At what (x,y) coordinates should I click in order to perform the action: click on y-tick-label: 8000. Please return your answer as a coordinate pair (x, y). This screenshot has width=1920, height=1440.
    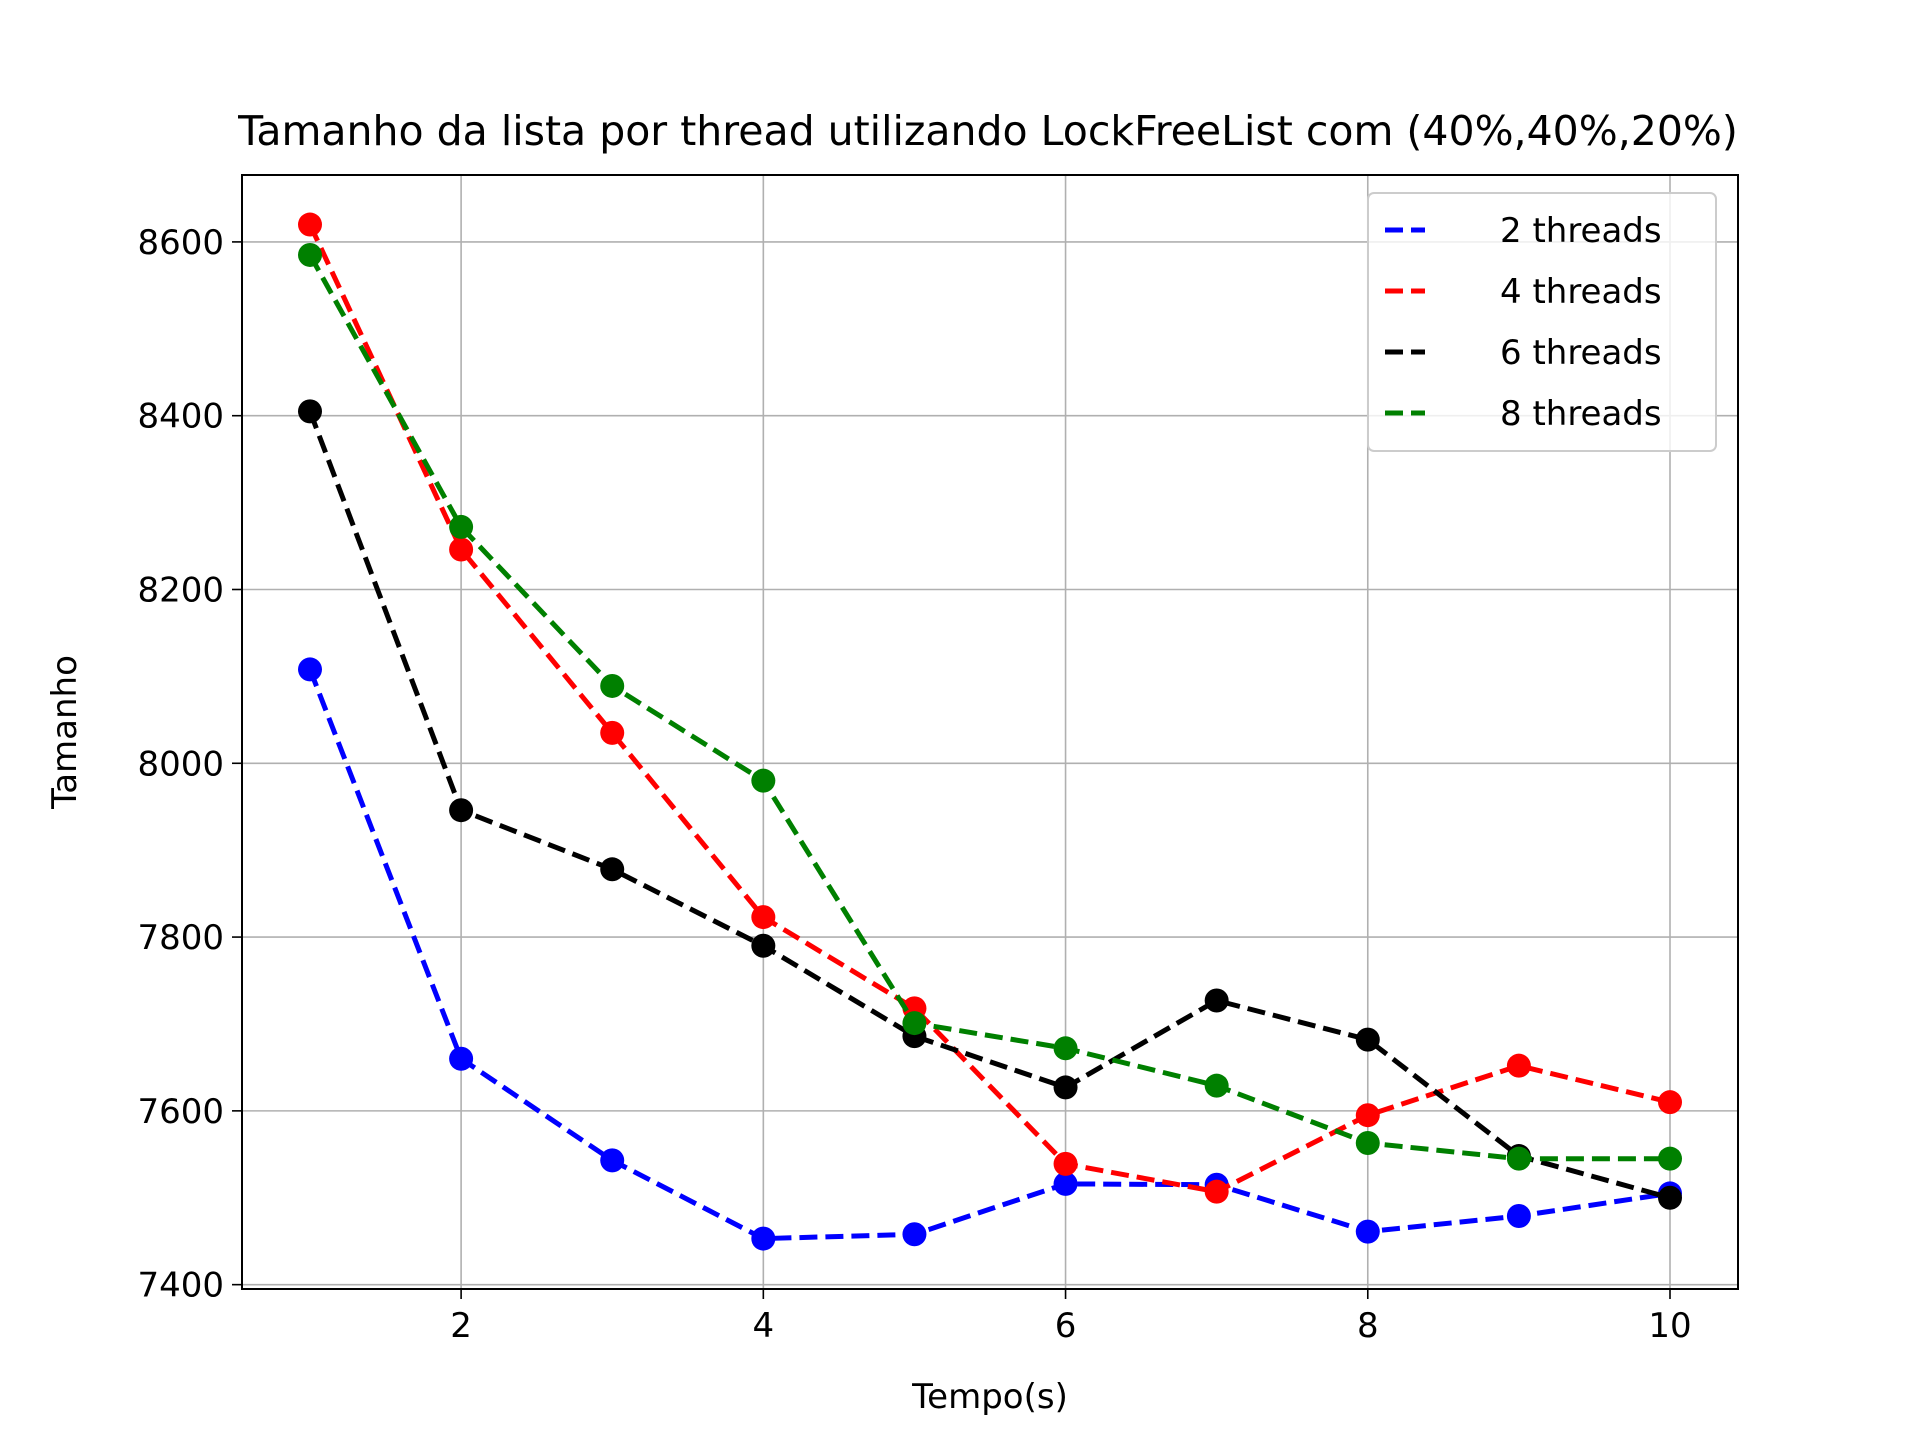
    Looking at the image, I should click on (180, 764).